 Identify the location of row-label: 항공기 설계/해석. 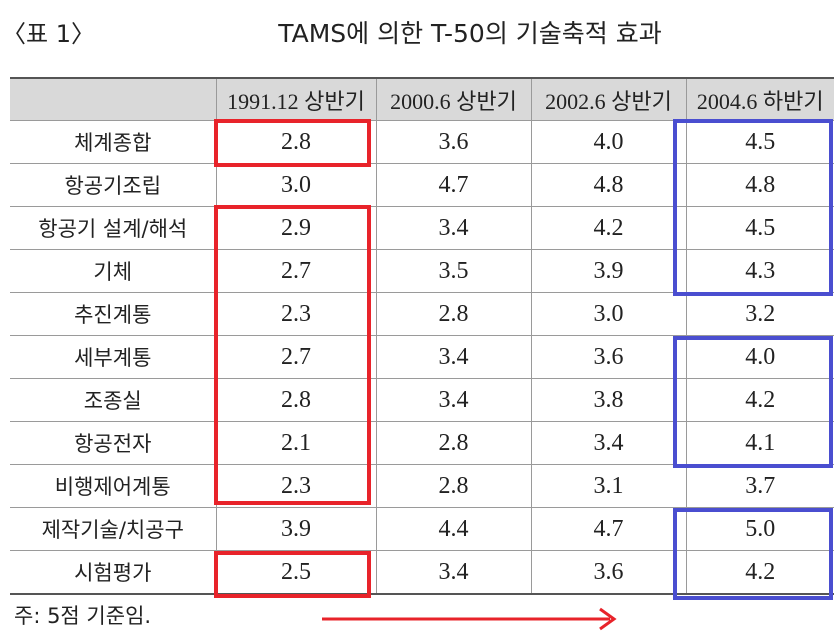
(113, 228).